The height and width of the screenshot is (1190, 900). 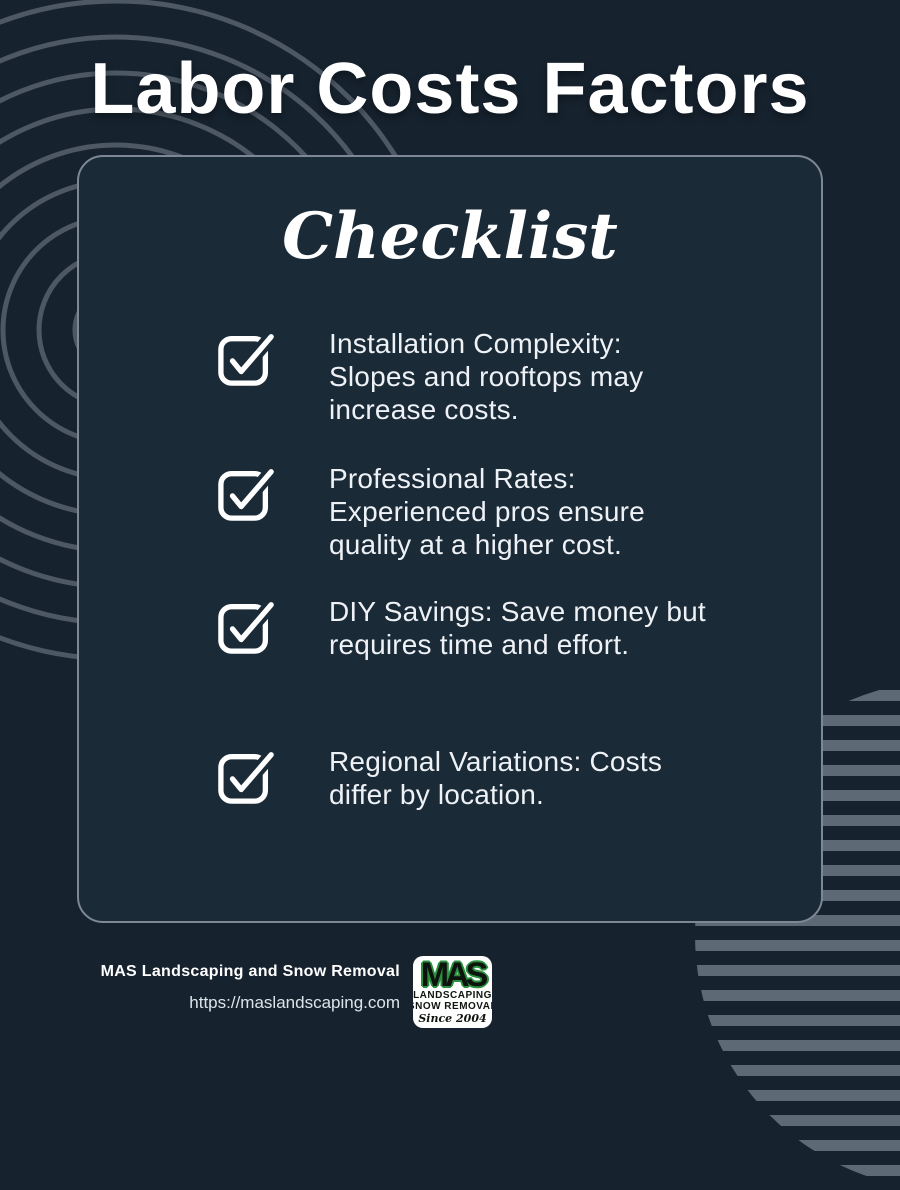 What do you see at coordinates (452, 1018) in the screenshot?
I see `logo-since-text: Since 2004` at bounding box center [452, 1018].